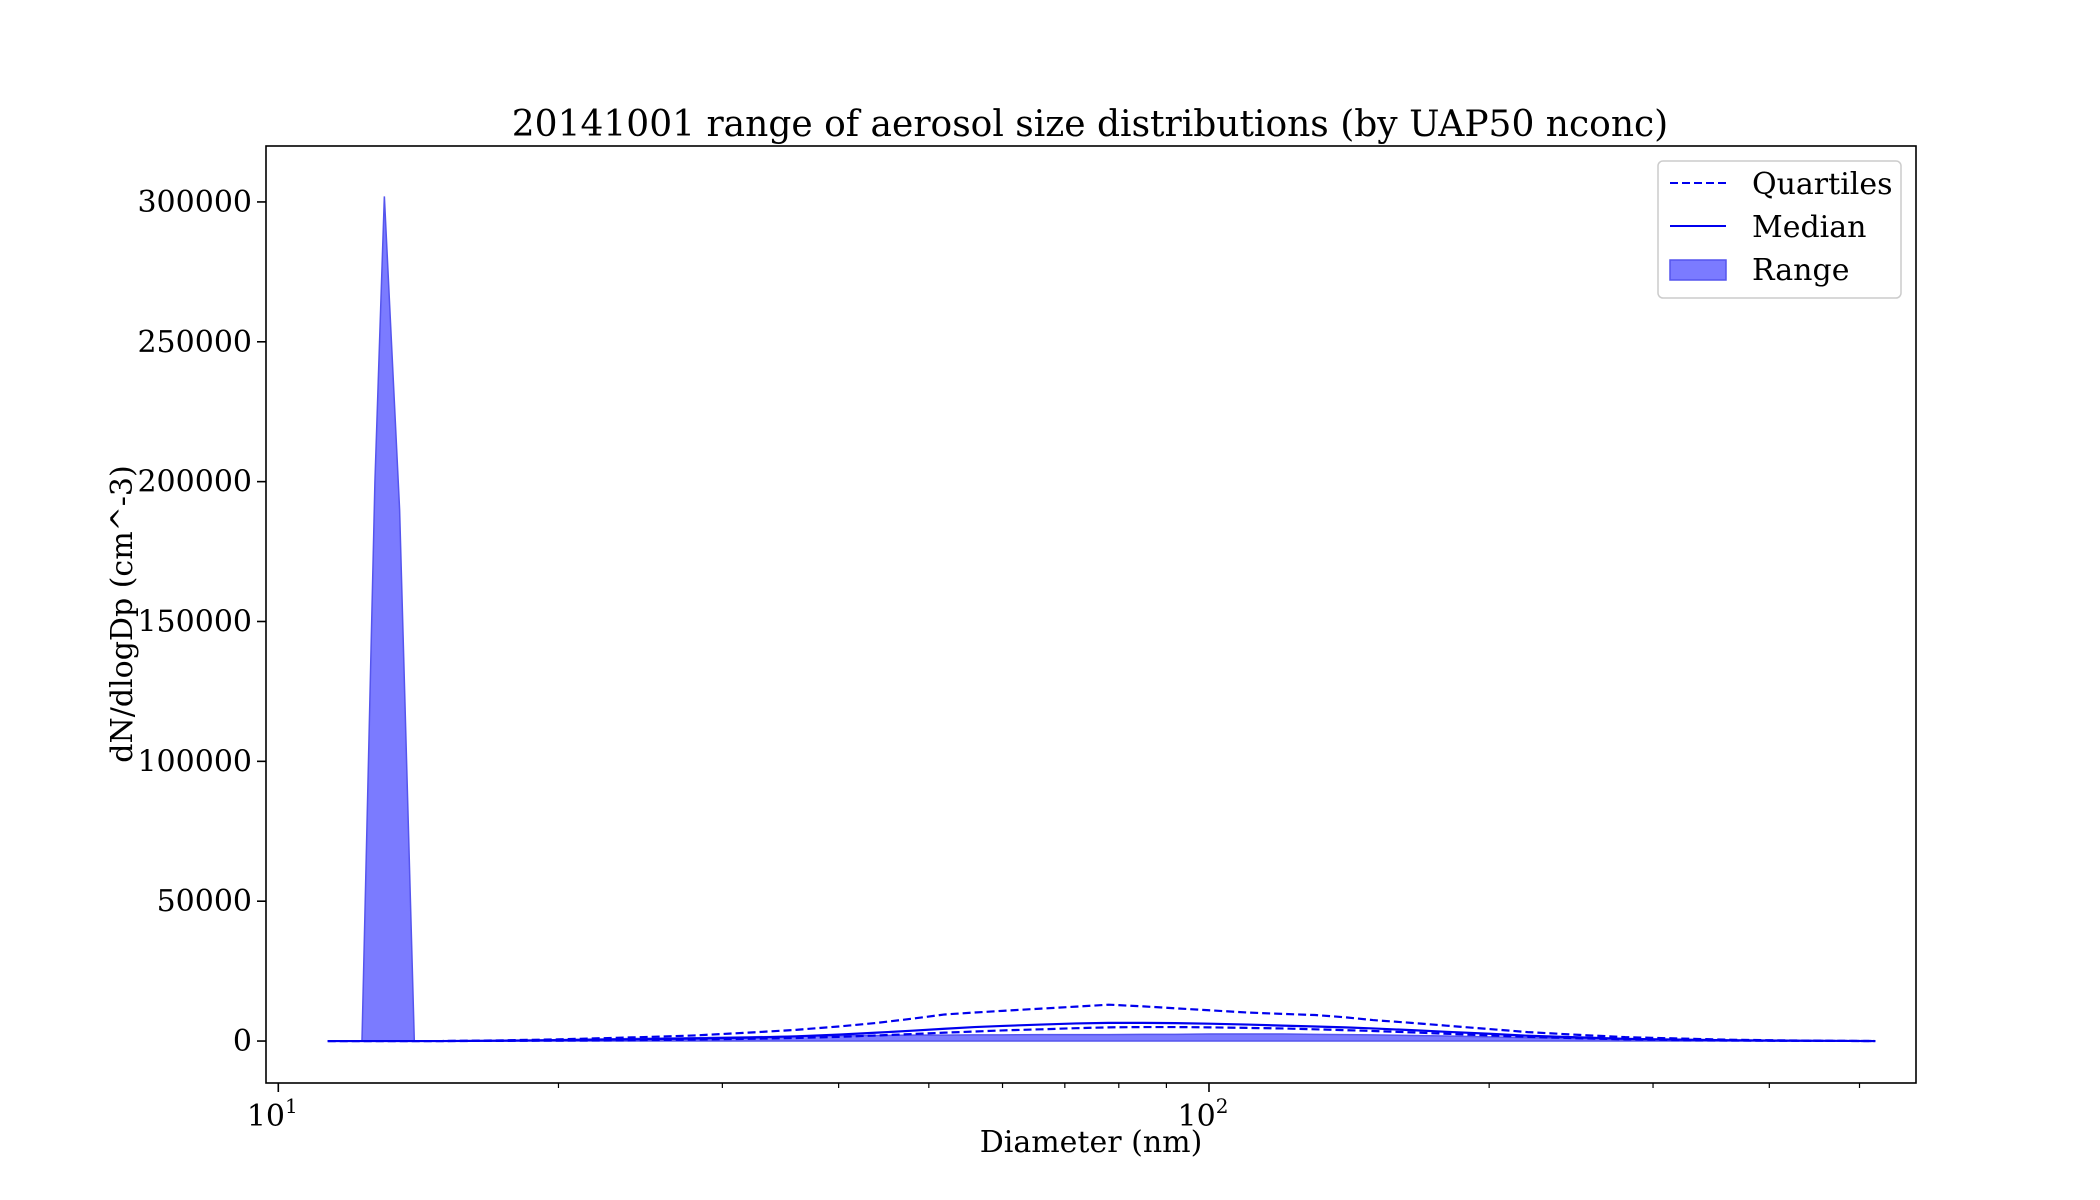 This screenshot has height=1200, width=2100. Describe the element at coordinates (194, 761) in the screenshot. I see `y-tick-label: 100000` at that location.